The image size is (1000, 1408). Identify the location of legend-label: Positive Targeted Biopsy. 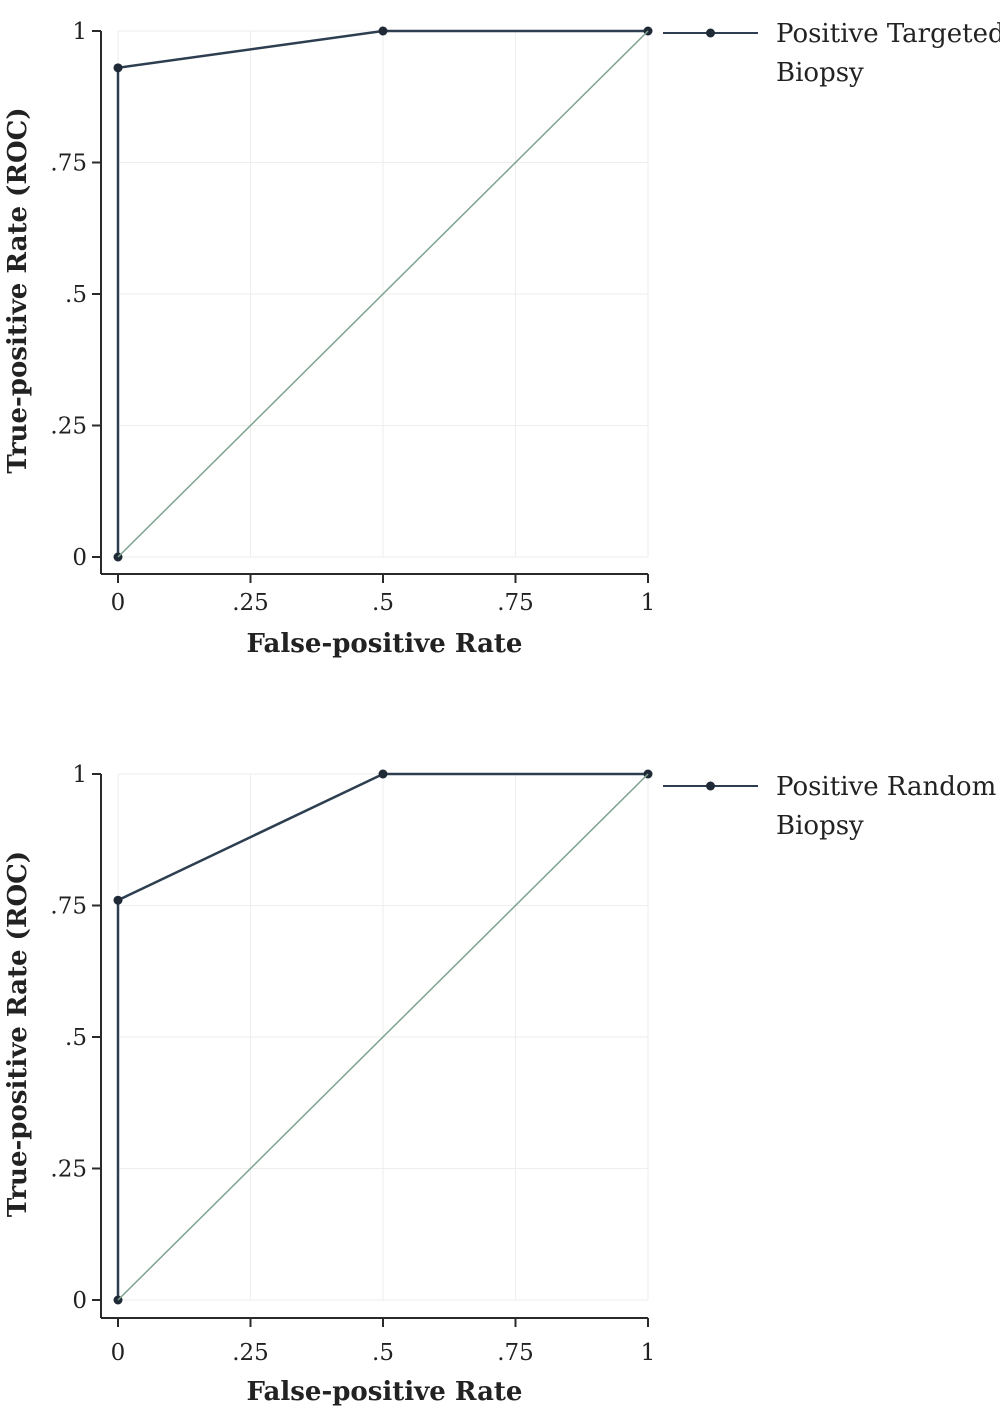
(888, 53).